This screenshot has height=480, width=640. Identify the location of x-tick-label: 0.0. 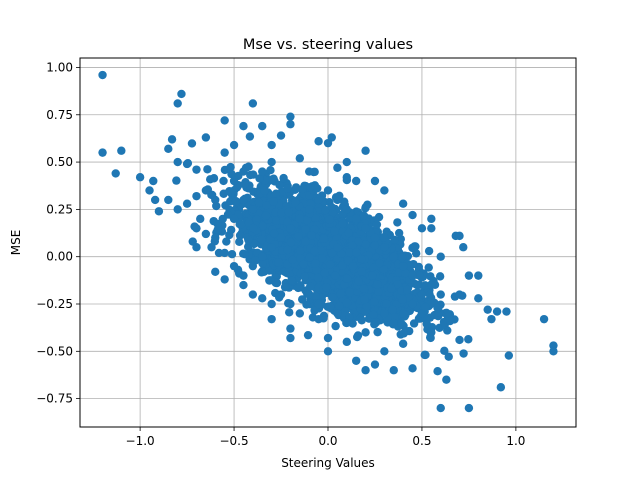
(327, 441).